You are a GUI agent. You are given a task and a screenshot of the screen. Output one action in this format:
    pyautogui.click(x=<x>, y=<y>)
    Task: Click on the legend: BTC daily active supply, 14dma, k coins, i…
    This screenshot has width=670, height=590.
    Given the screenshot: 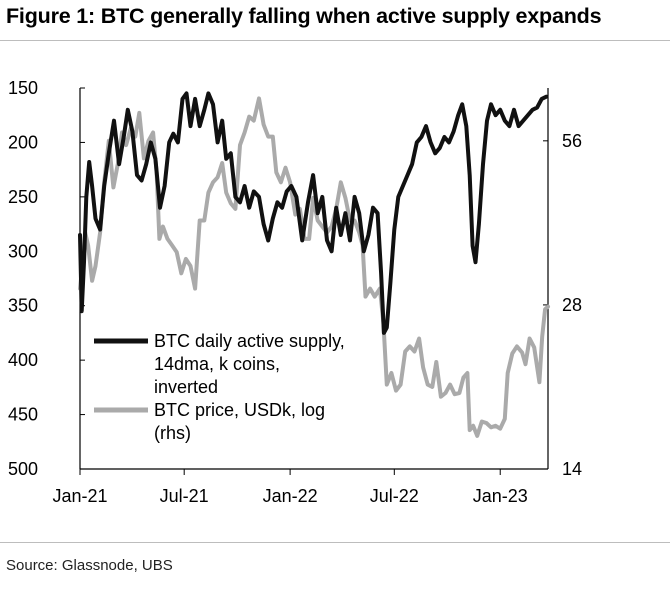 What is the action you would take?
    pyautogui.click(x=219, y=387)
    